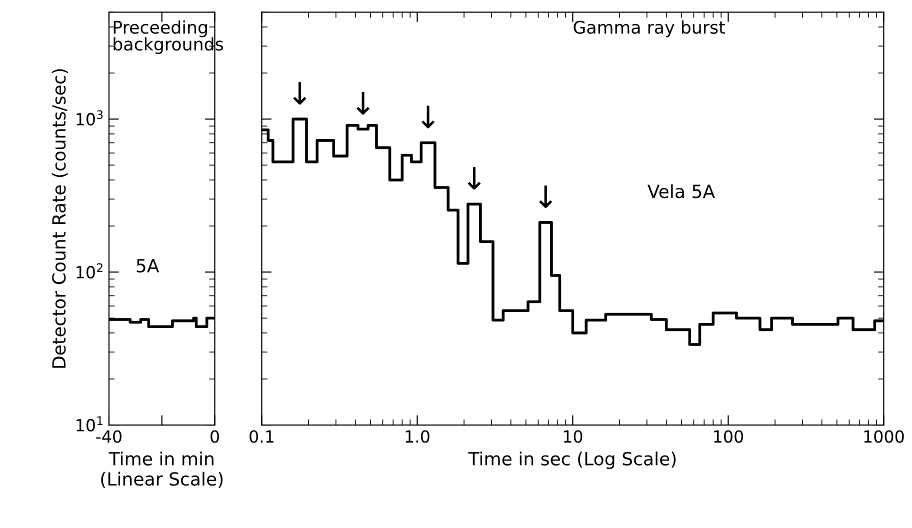 The image size is (912, 528). I want to click on text: Vela 5A, so click(681, 191).